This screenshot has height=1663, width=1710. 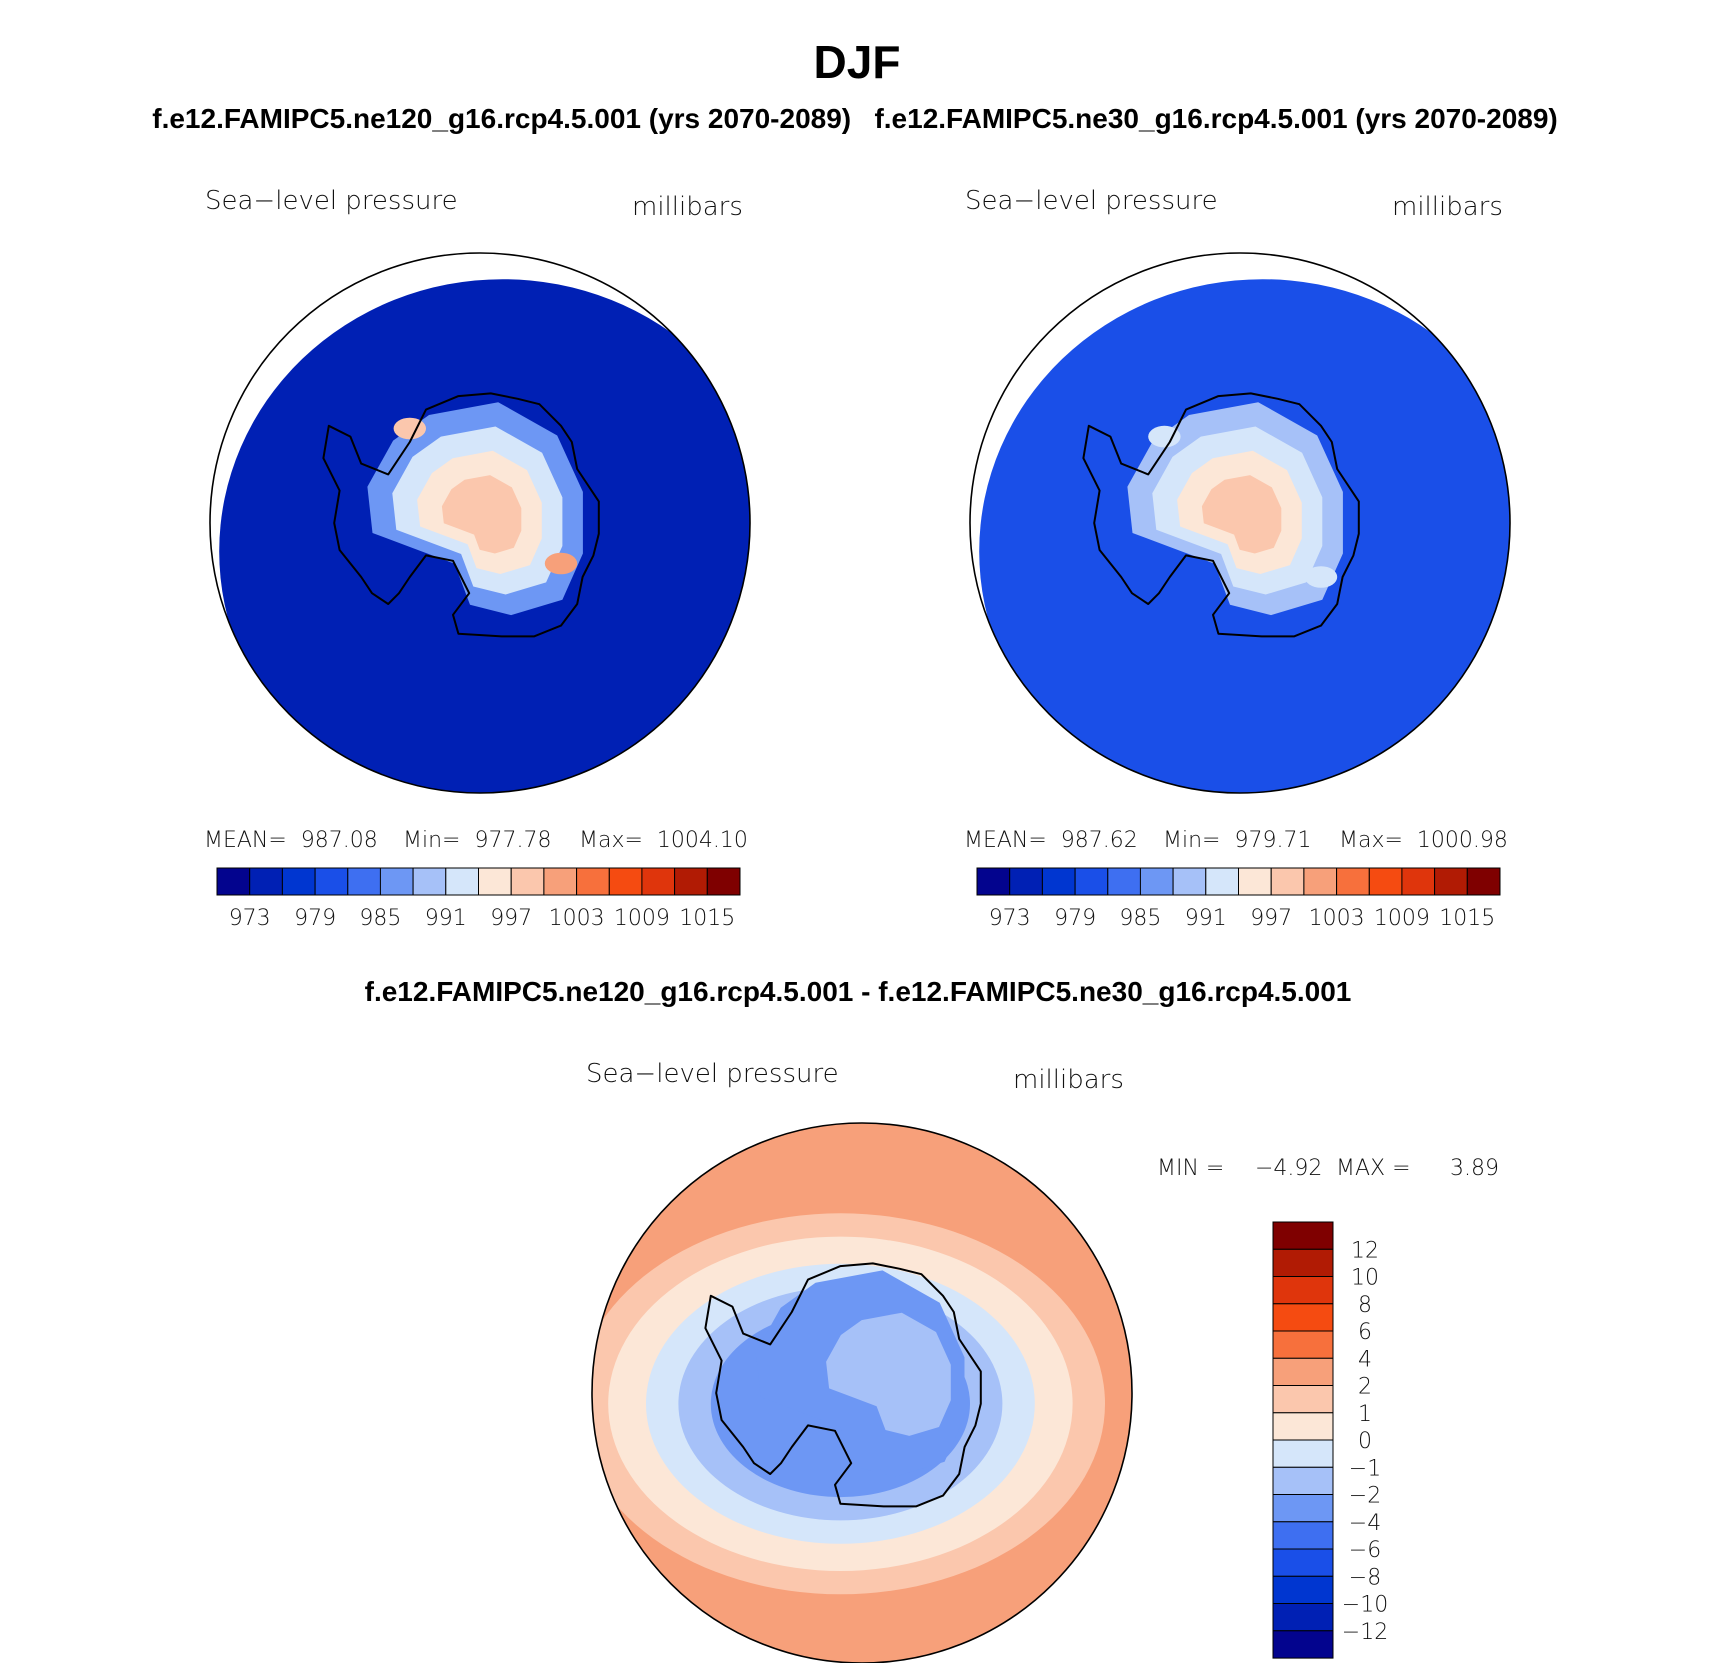 What do you see at coordinates (1447, 207) in the screenshot?
I see `panel-ne30-units: millibars` at bounding box center [1447, 207].